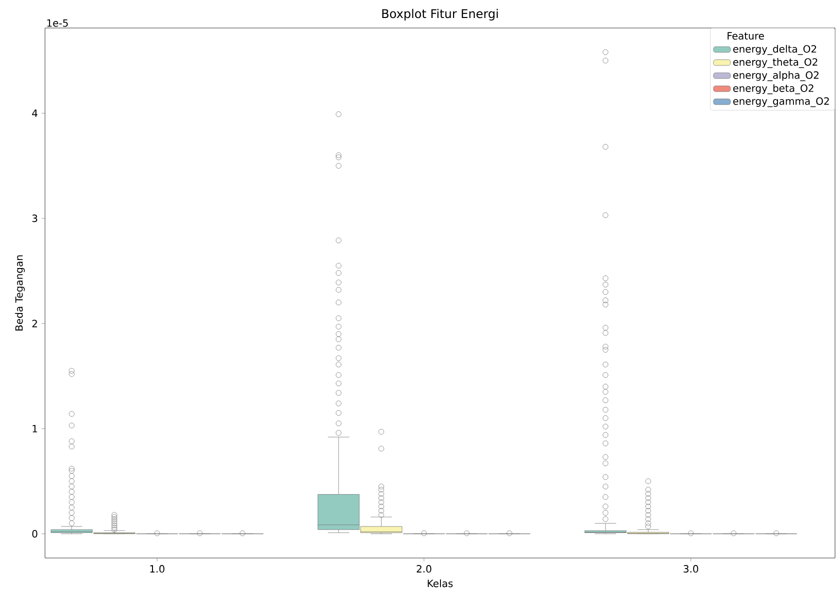 Image resolution: width=836 pixels, height=598 pixels. Describe the element at coordinates (774, 49) in the screenshot. I see `legend-label: energy_delta_O2` at that location.